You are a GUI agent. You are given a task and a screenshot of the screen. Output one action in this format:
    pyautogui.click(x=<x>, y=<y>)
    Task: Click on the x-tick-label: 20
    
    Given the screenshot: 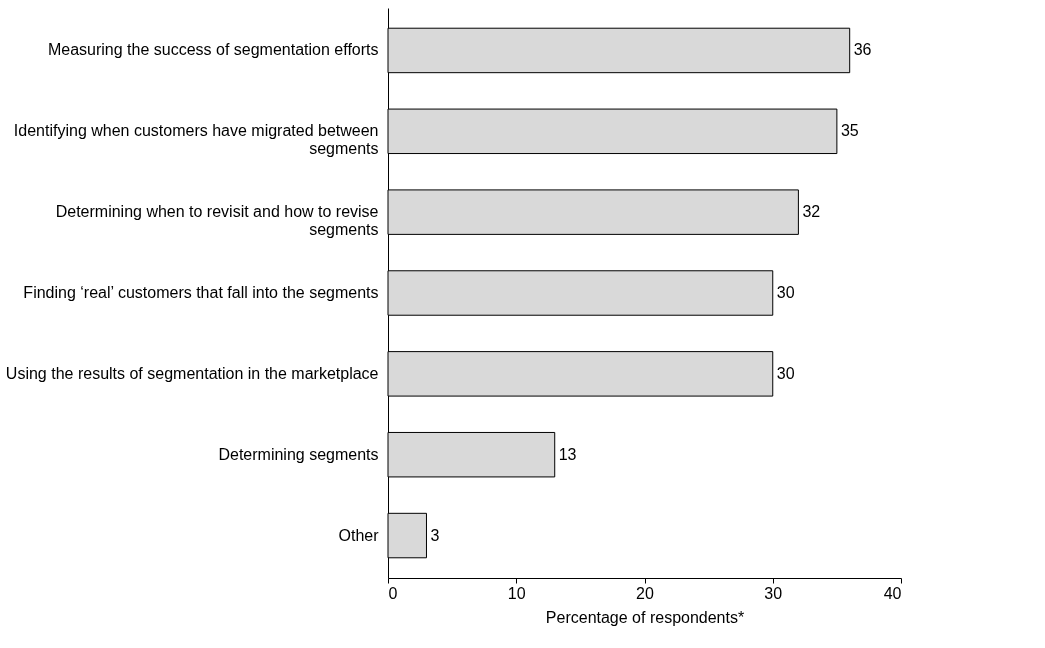 What is the action you would take?
    pyautogui.click(x=645, y=593)
    